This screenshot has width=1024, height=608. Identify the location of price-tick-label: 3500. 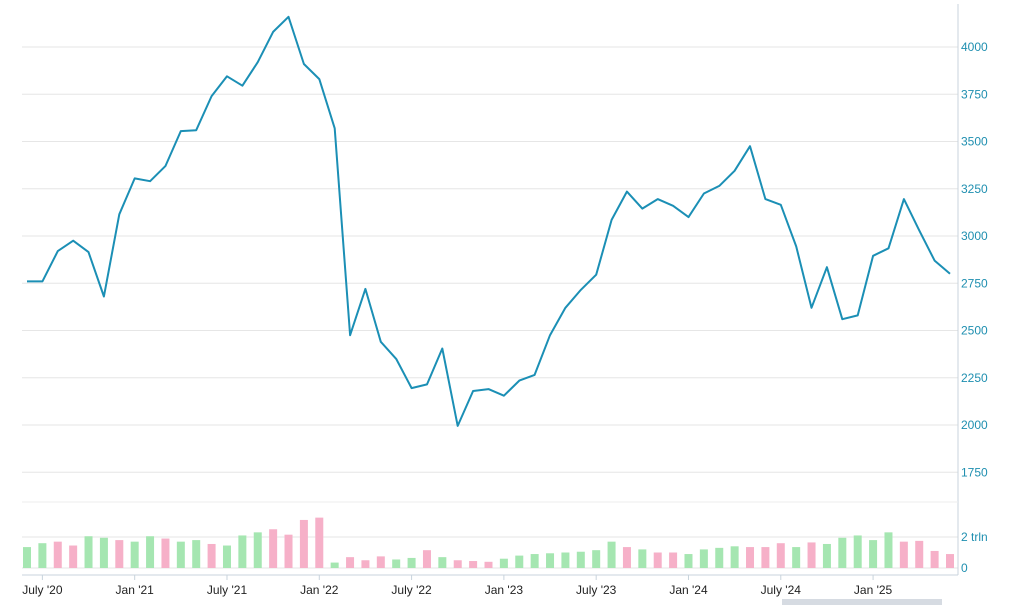
(974, 142).